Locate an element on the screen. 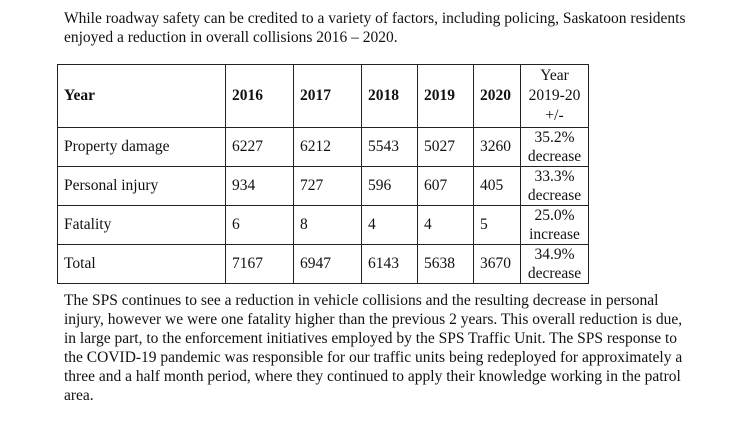 This screenshot has width=756, height=424. header-change: Year 2019-20 +/- is located at coordinates (554, 96).